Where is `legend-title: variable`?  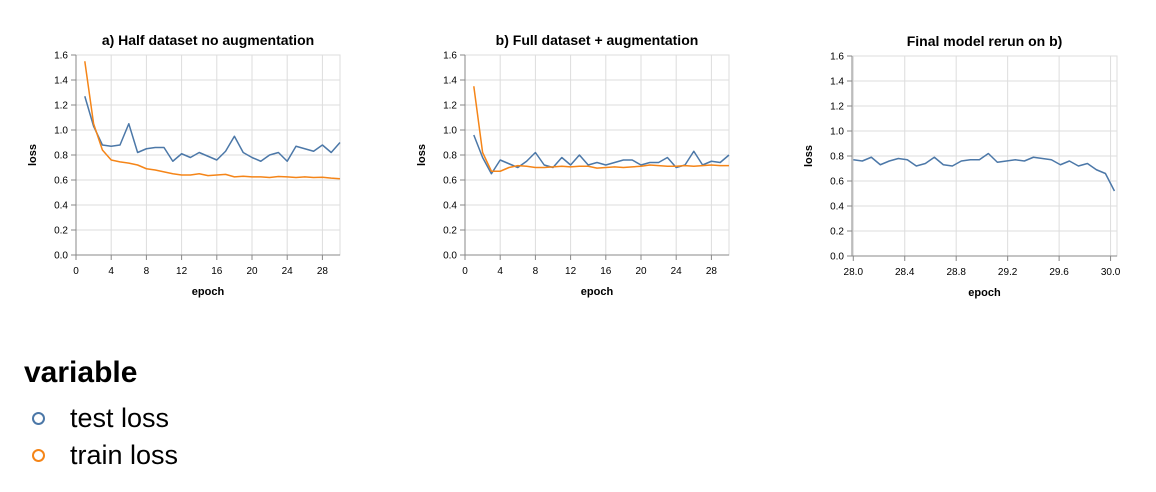 legend-title: variable is located at coordinates (81, 372).